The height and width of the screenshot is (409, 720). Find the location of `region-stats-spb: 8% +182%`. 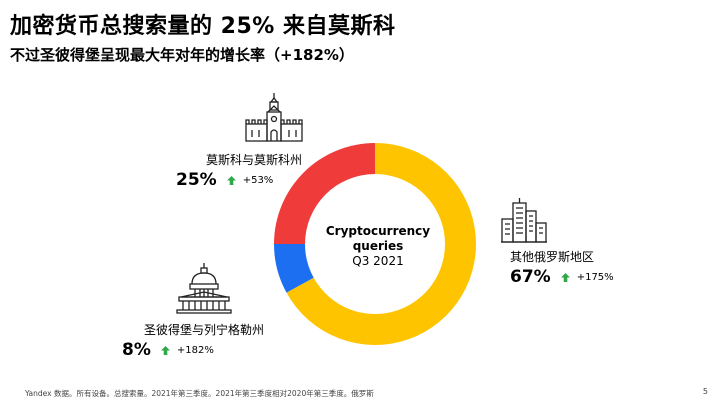

region-stats-spb: 8% +182% is located at coordinates (193, 350).